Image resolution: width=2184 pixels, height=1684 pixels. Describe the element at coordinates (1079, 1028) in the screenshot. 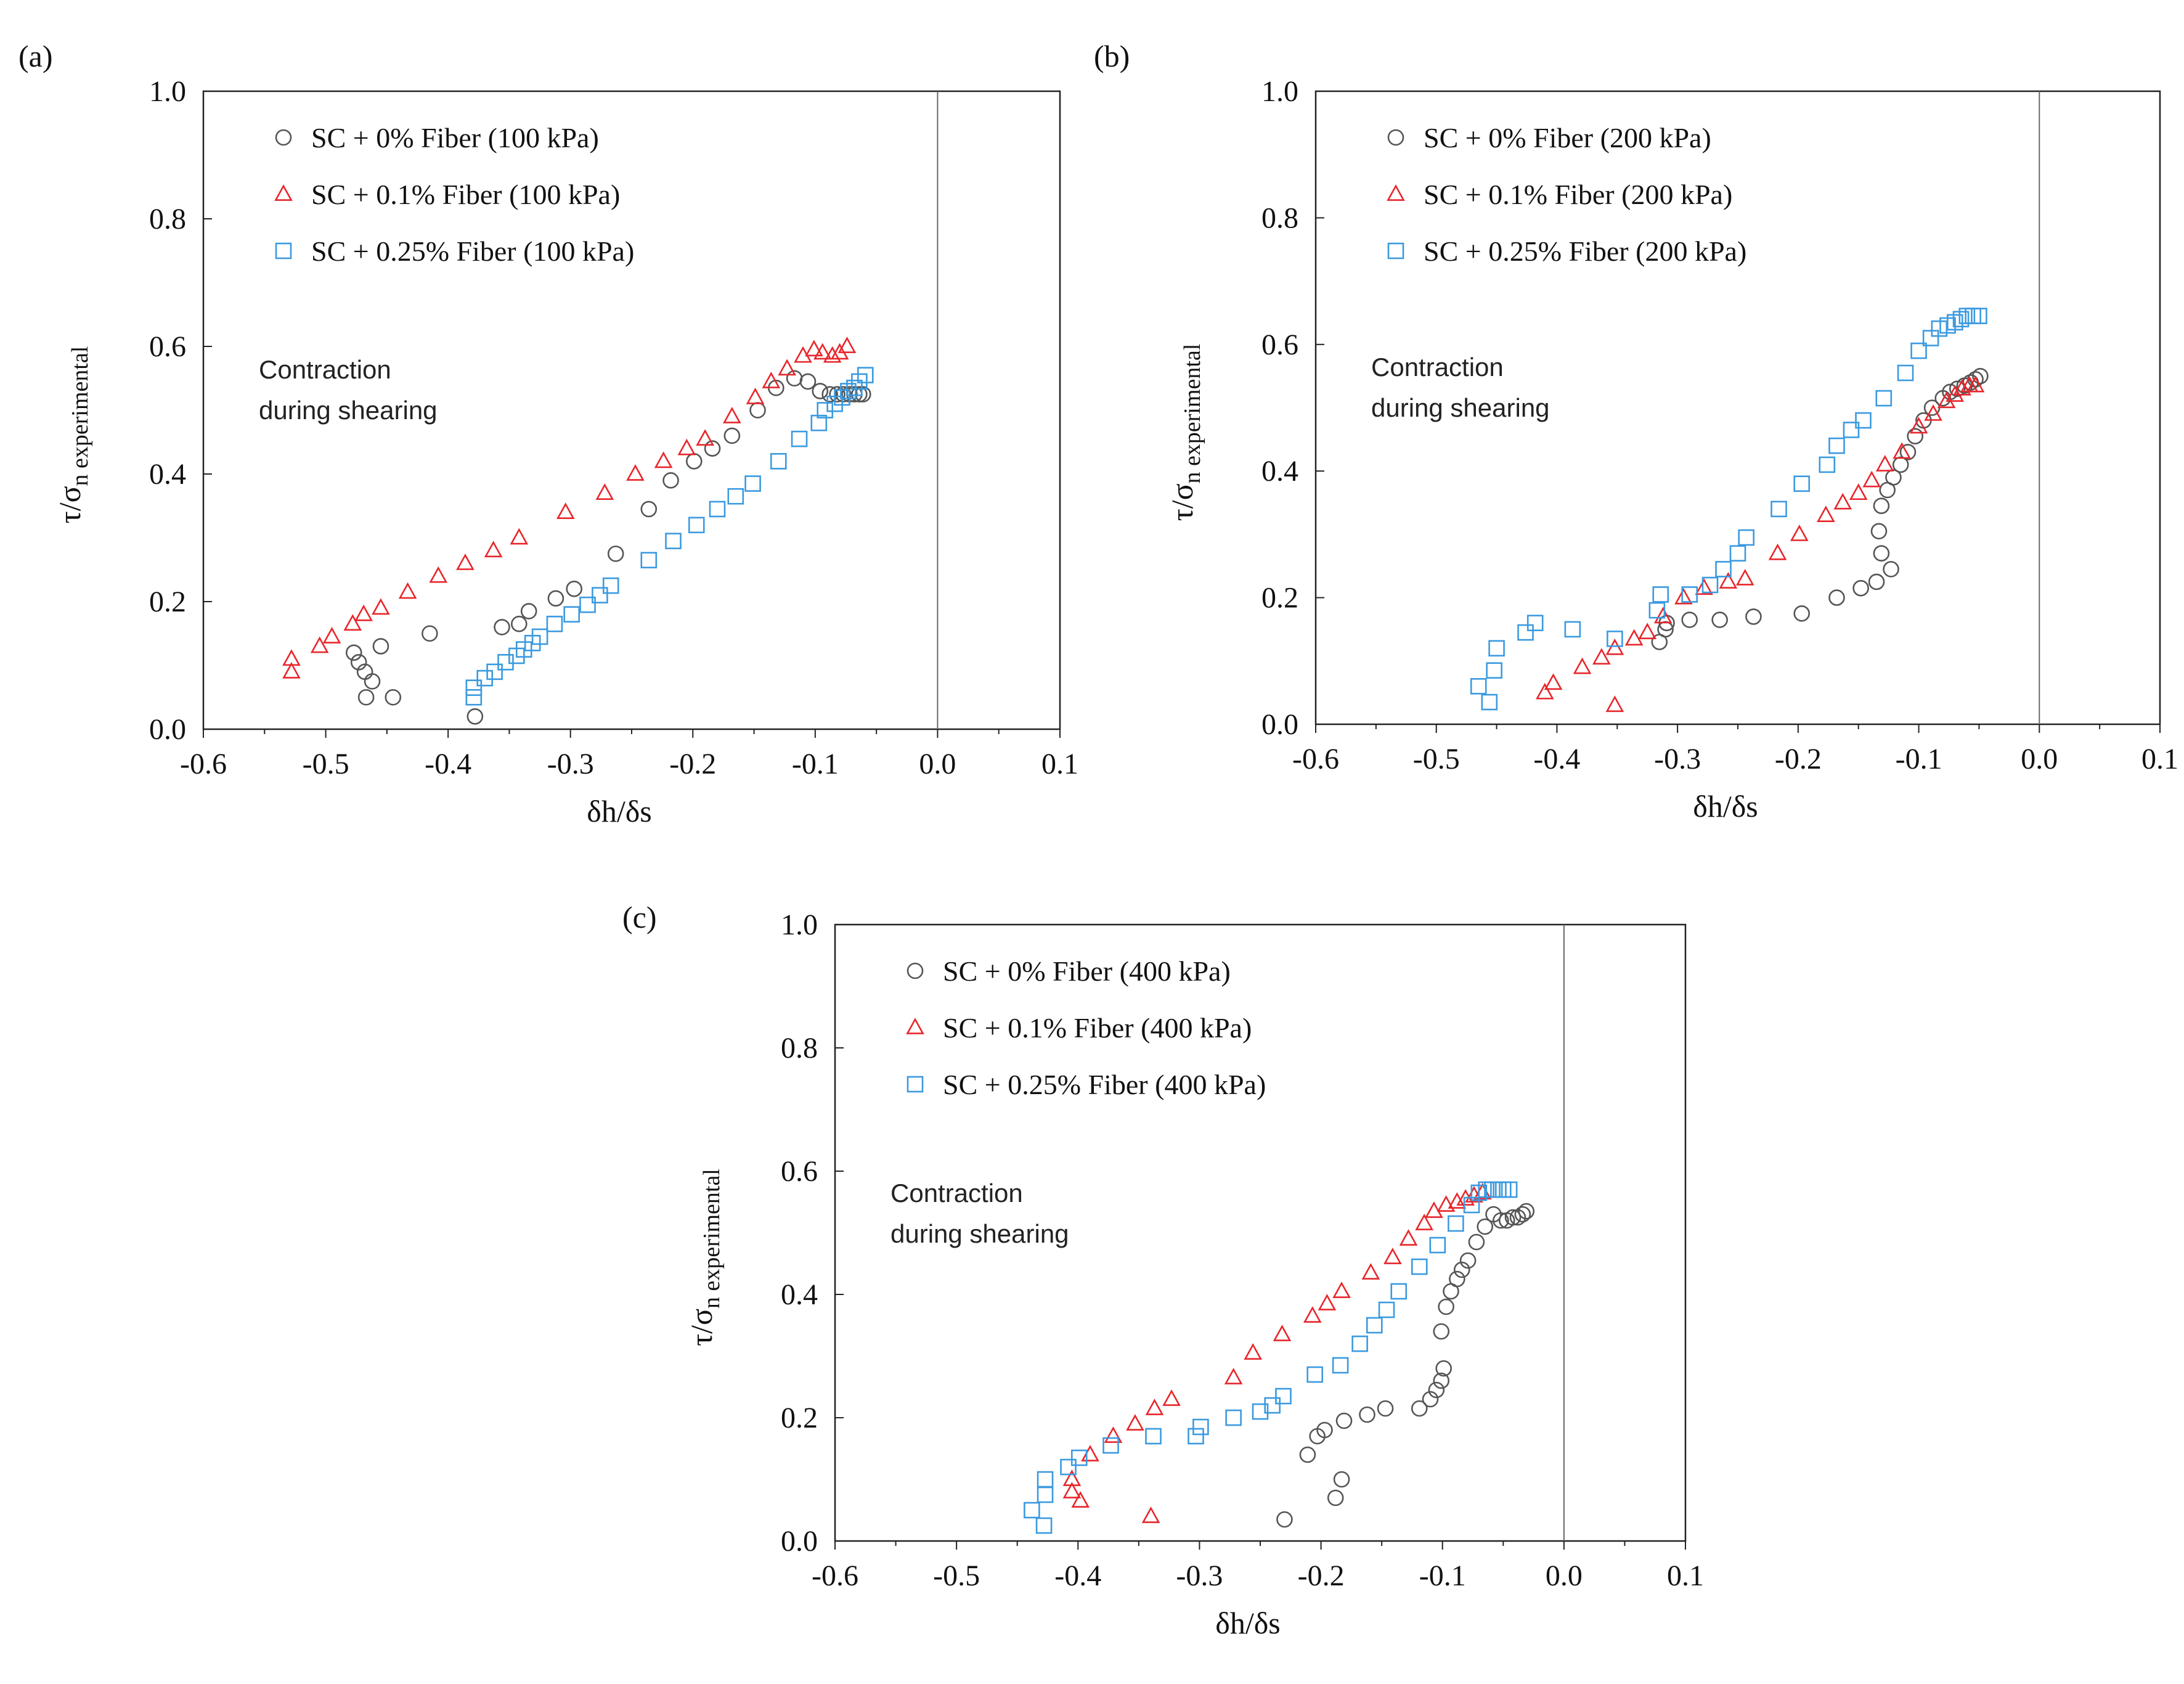

I see `legend-item: SC + 0.1% Fiber (400 kPa)` at that location.